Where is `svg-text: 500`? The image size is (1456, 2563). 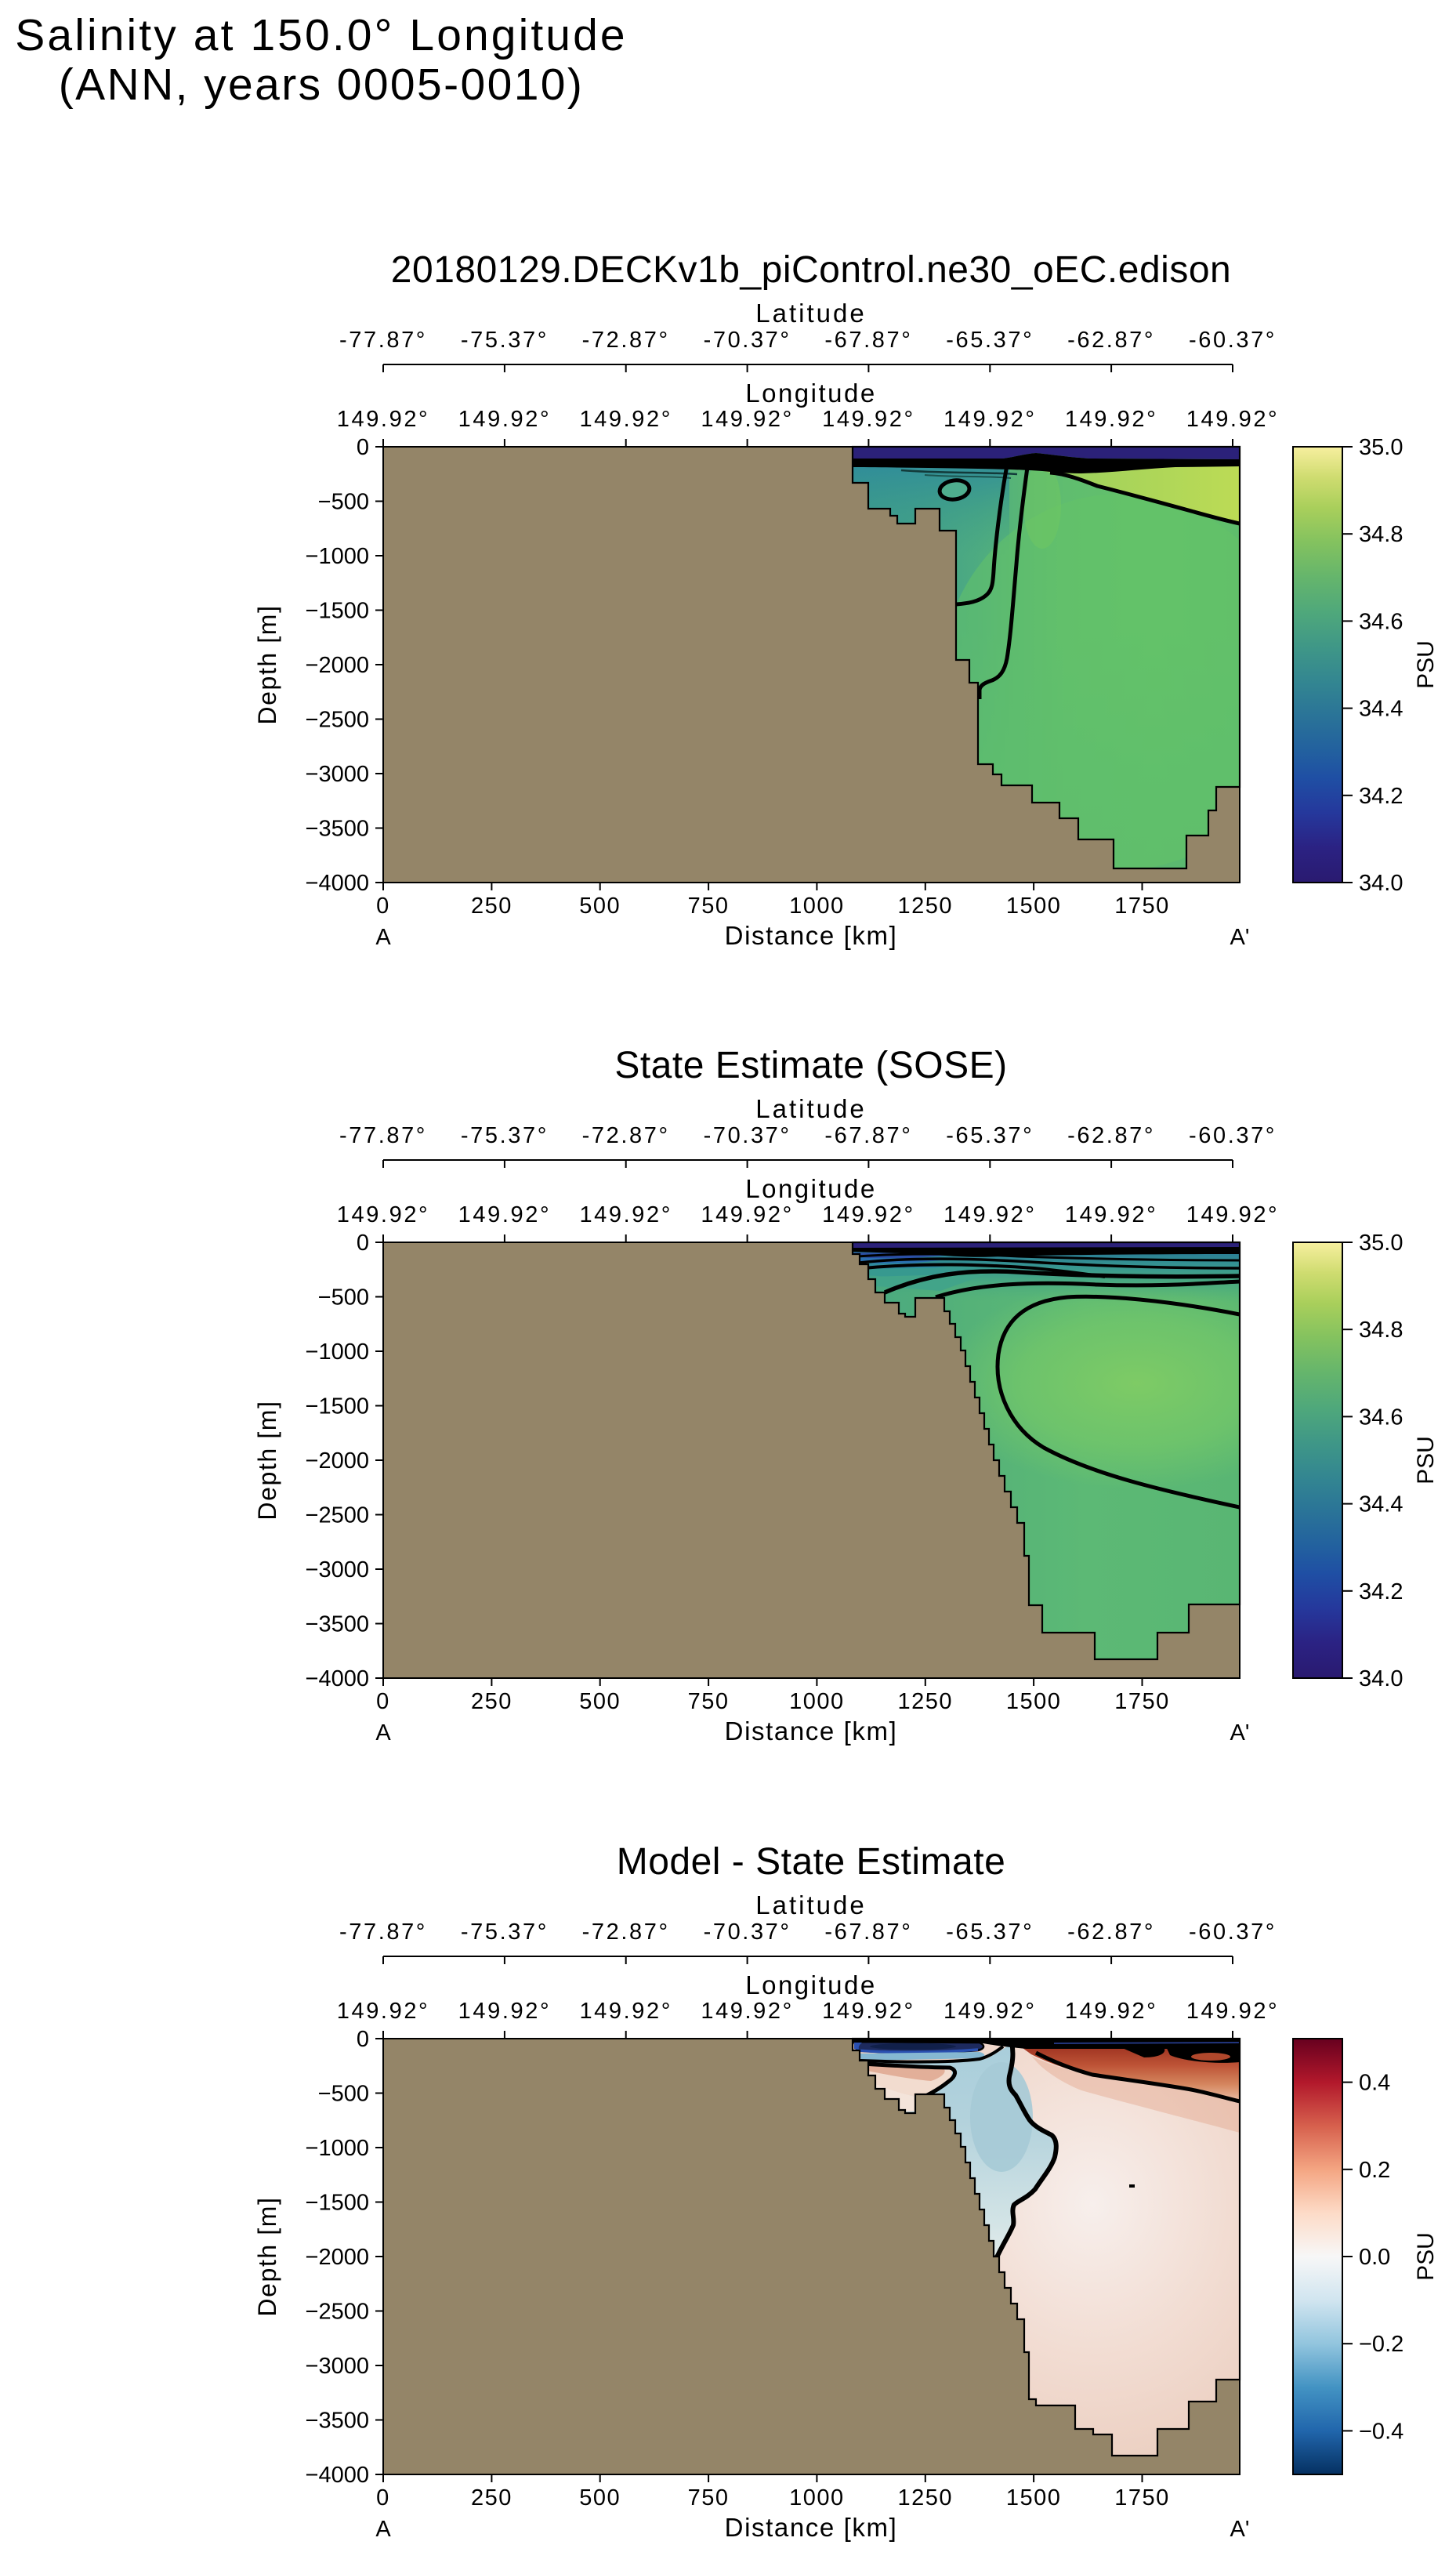 svg-text: 500 is located at coordinates (600, 2497).